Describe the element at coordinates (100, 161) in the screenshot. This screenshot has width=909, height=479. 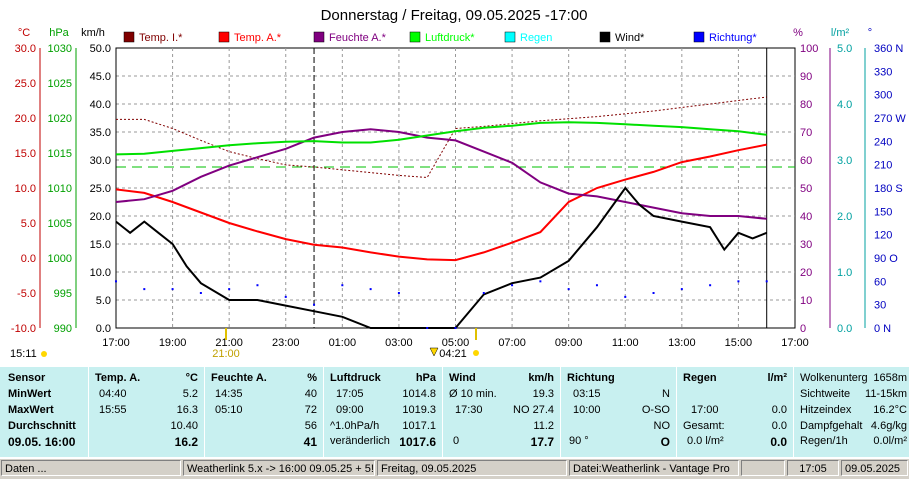
I see `wind-tick: 30.0` at that location.